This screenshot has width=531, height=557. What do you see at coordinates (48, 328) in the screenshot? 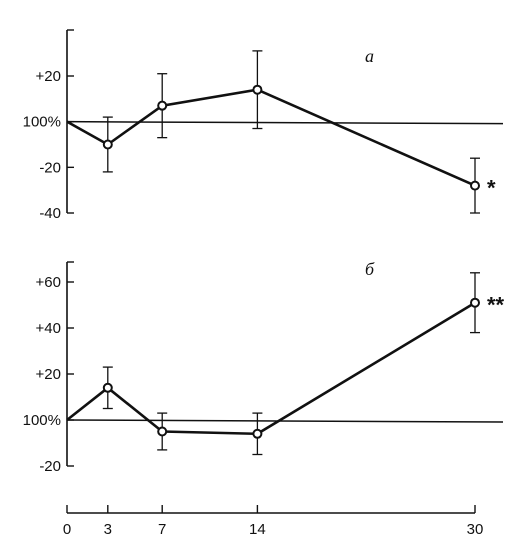
I see `y-tick-label: +40` at bounding box center [48, 328].